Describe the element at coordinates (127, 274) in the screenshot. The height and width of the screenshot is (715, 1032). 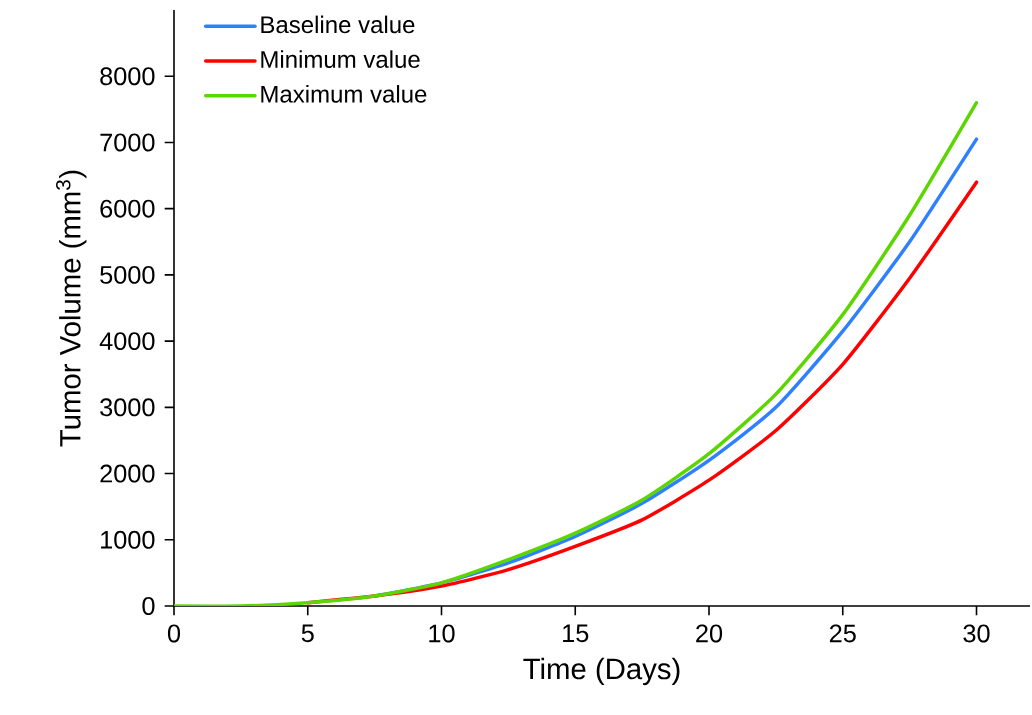
I see `y-tick-label: 5000` at that location.